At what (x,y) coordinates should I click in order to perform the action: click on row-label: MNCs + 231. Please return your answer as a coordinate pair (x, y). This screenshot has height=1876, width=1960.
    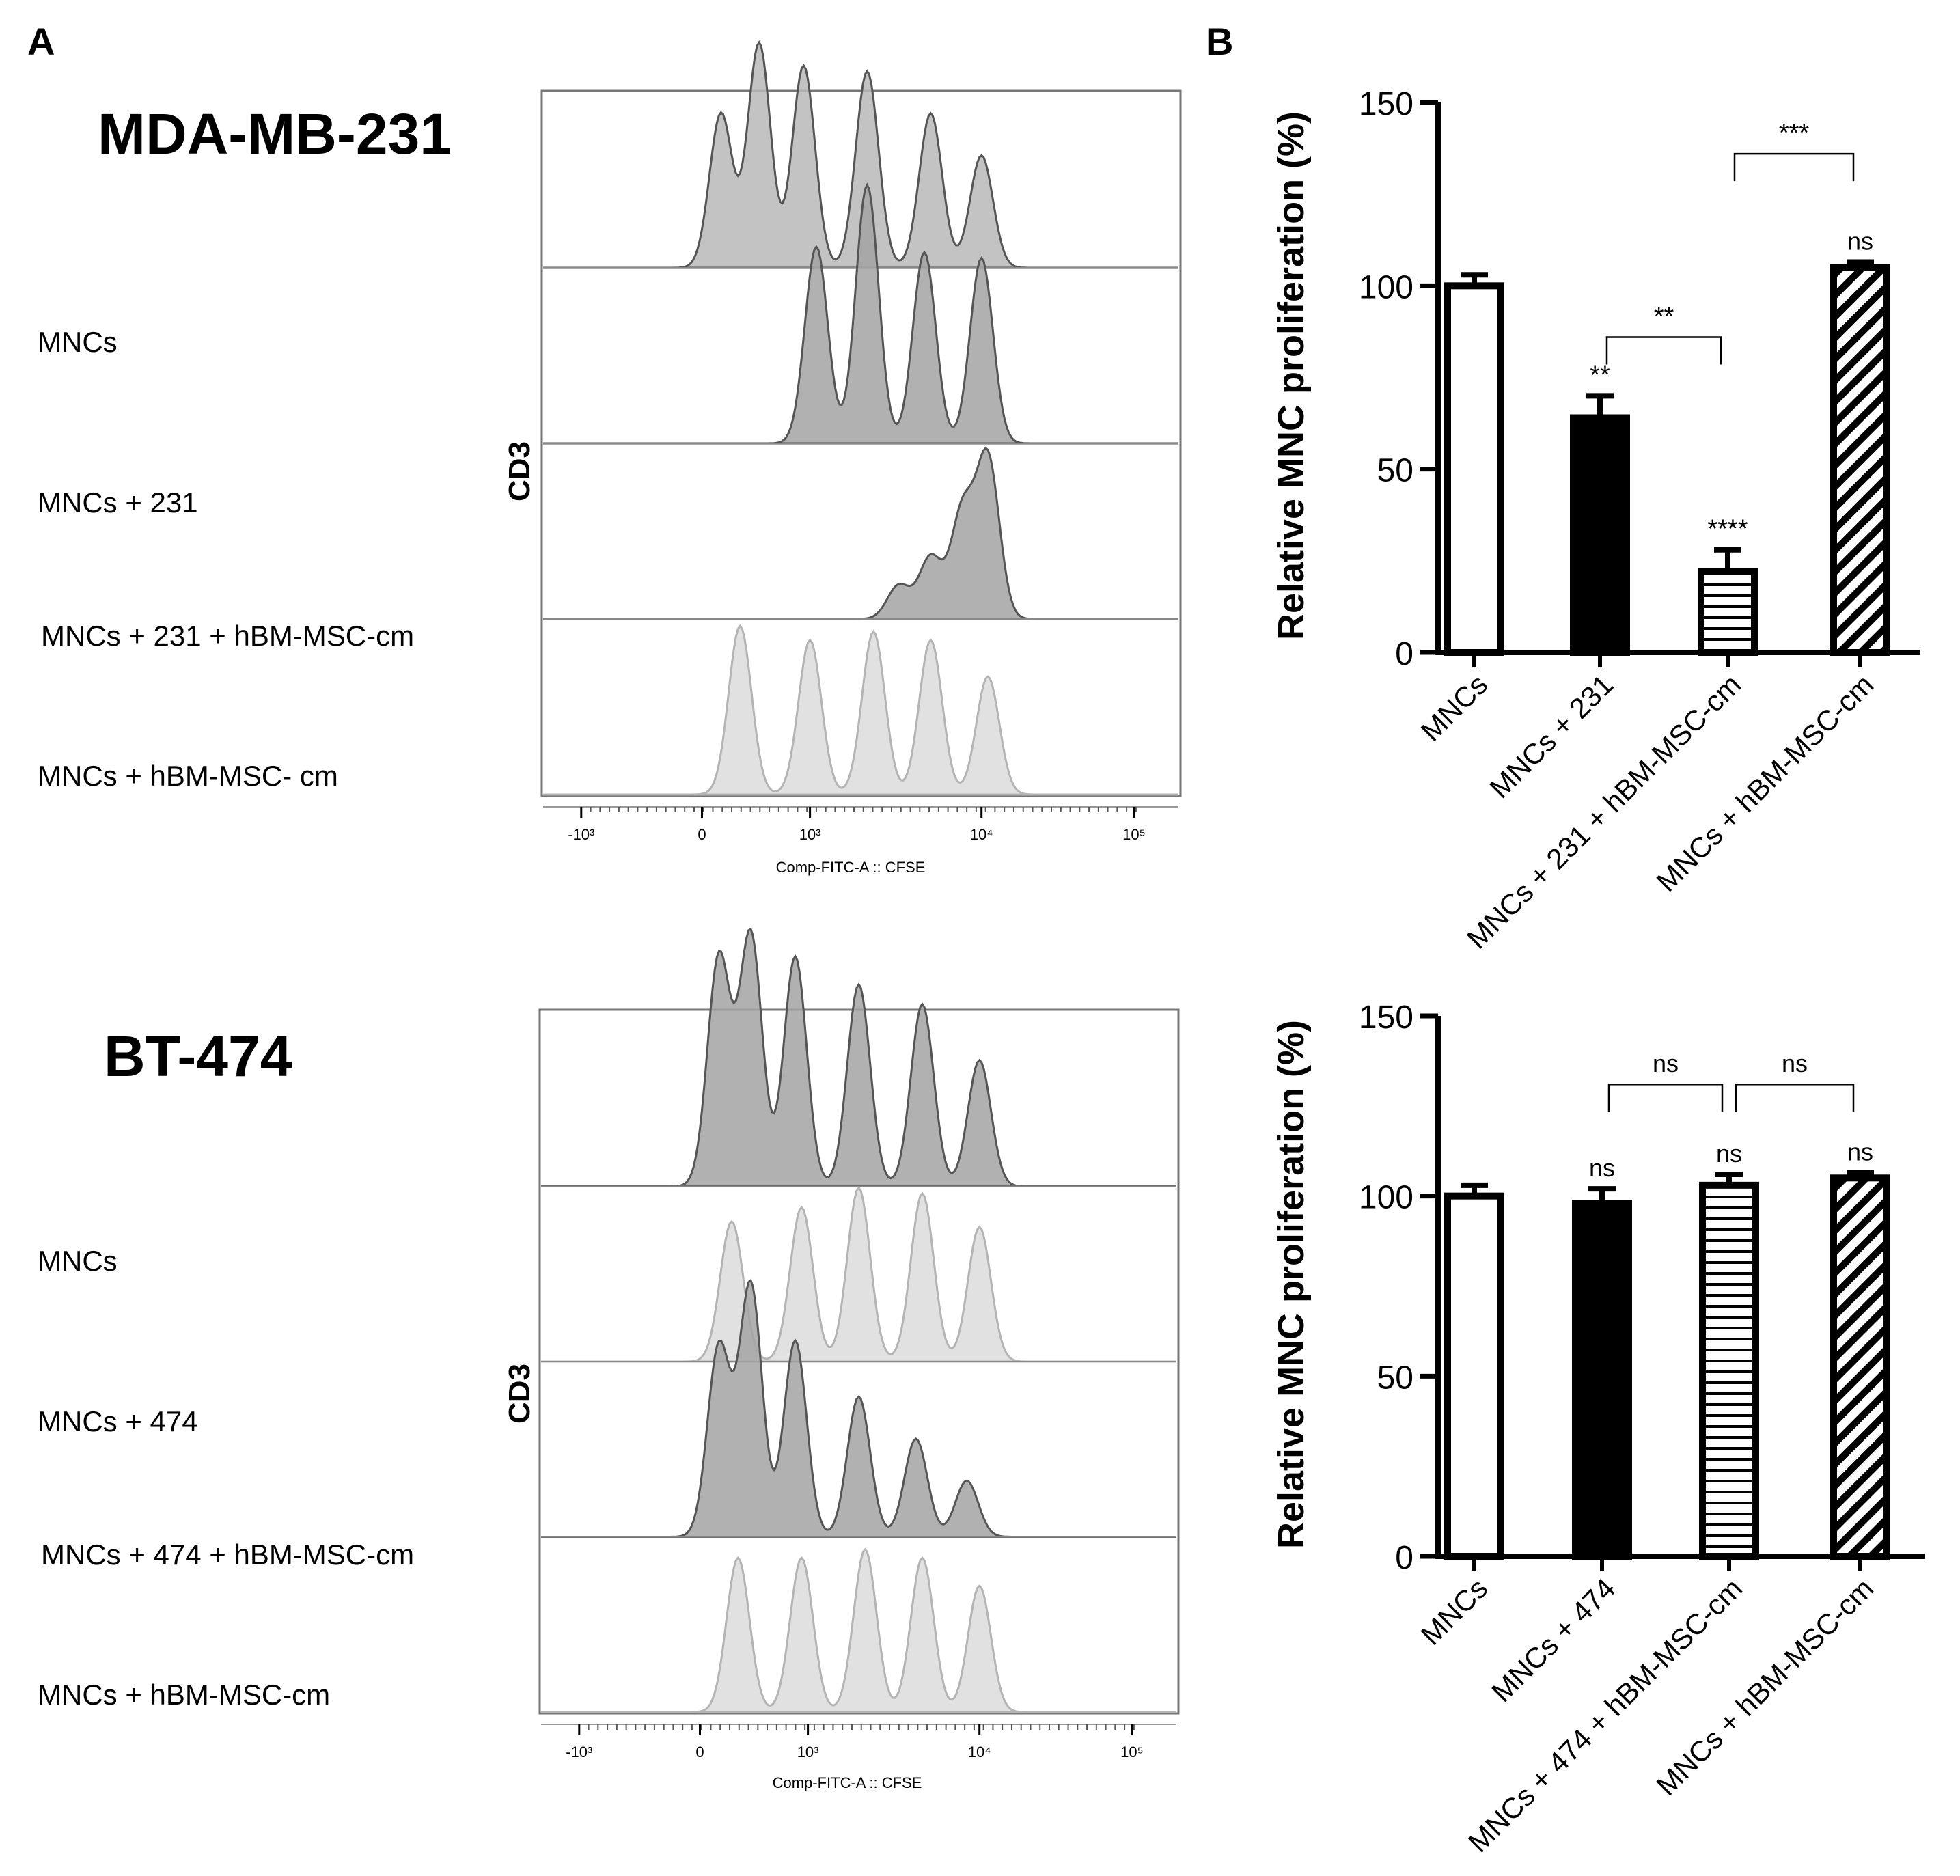
    Looking at the image, I should click on (118, 503).